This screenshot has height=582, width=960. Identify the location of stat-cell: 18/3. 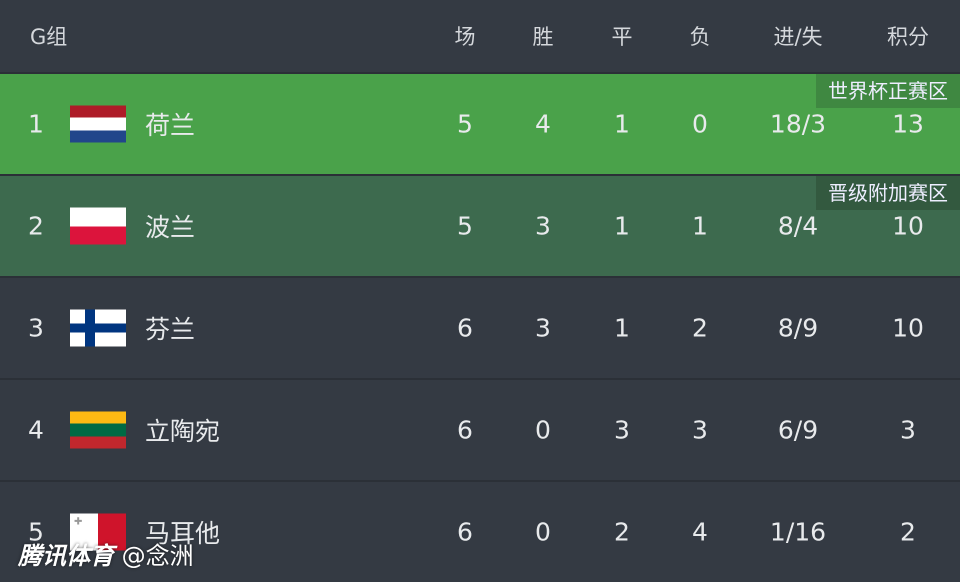
(798, 124).